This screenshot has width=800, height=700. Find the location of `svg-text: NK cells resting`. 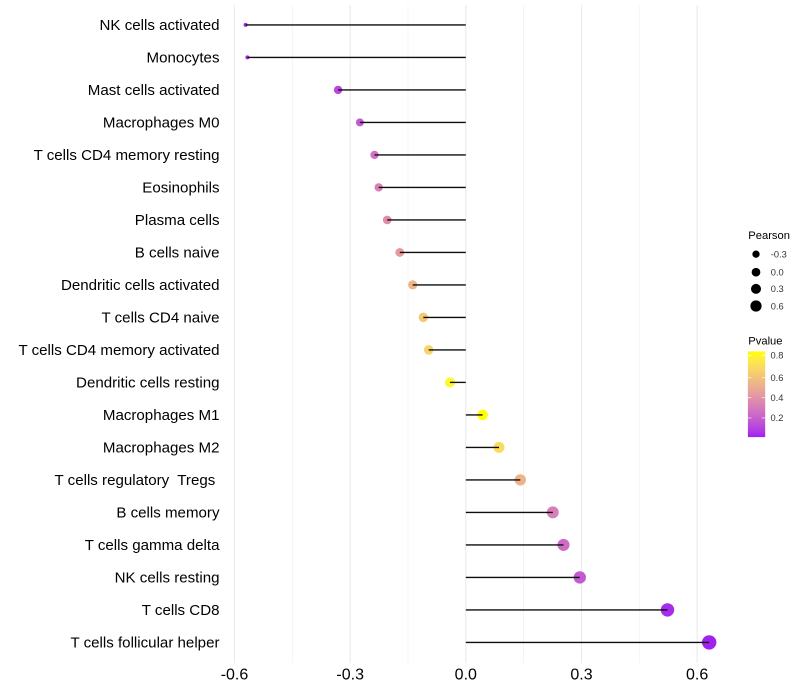

svg-text: NK cells resting is located at coordinates (167, 578).